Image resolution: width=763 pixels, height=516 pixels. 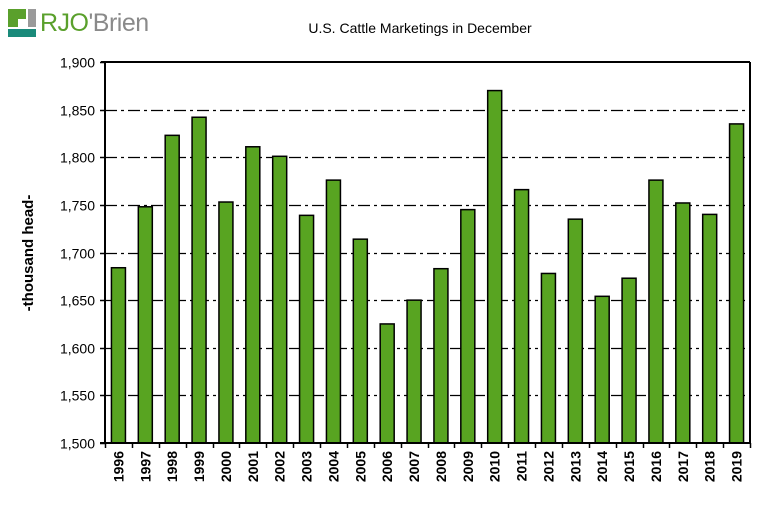 What do you see at coordinates (602, 466) in the screenshot?
I see `x-tick-label: 2014` at bounding box center [602, 466].